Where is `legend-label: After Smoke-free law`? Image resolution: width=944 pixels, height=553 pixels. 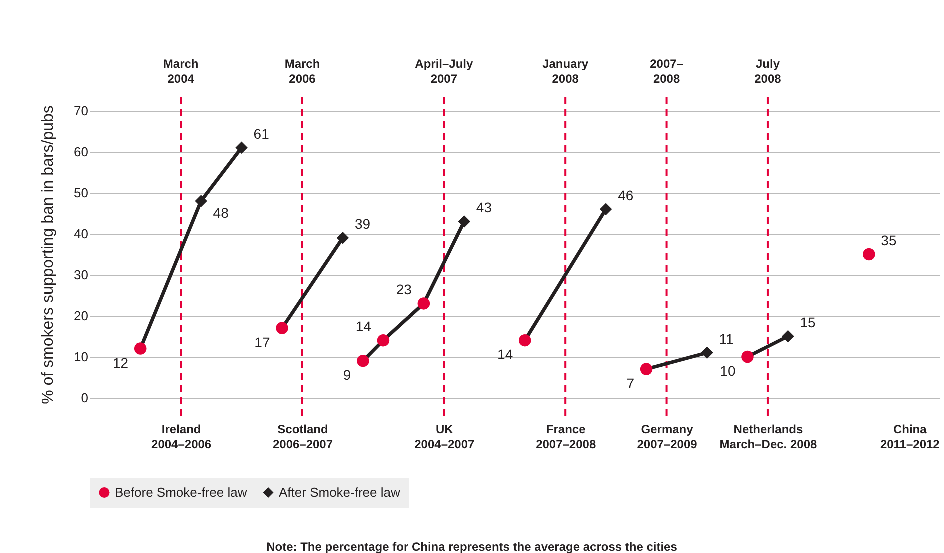 legend-label: After Smoke-free law is located at coordinates (340, 492).